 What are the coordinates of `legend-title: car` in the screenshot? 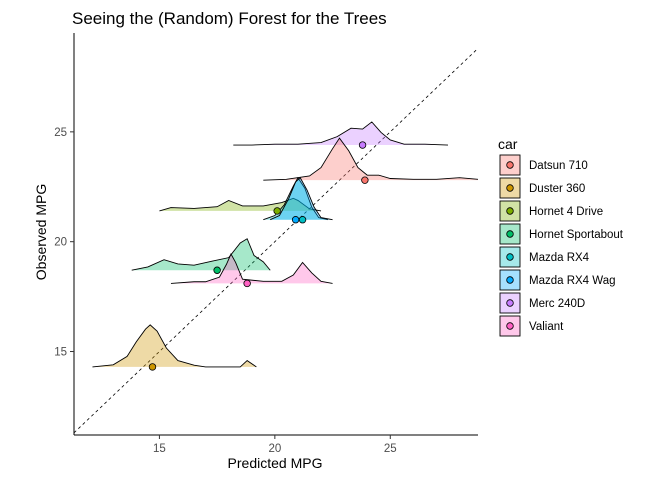 It's located at (508, 144).